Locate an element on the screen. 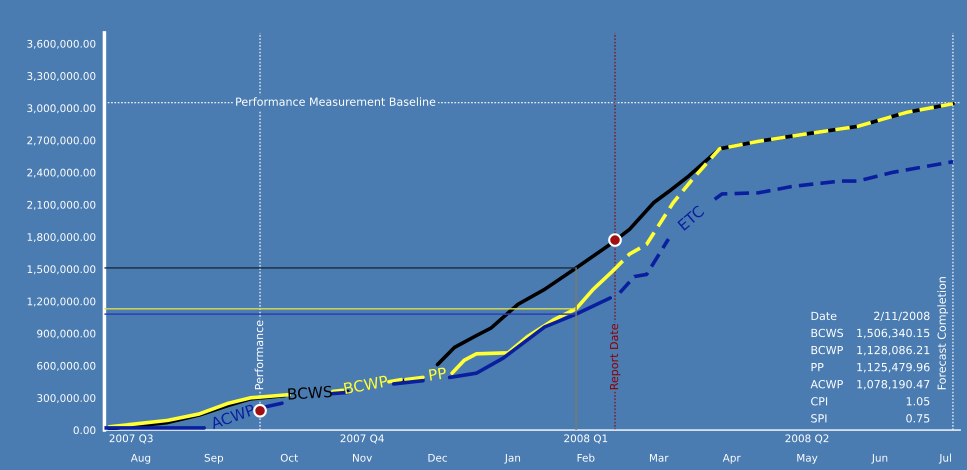  x-tick-label: Aug is located at coordinates (140, 459).